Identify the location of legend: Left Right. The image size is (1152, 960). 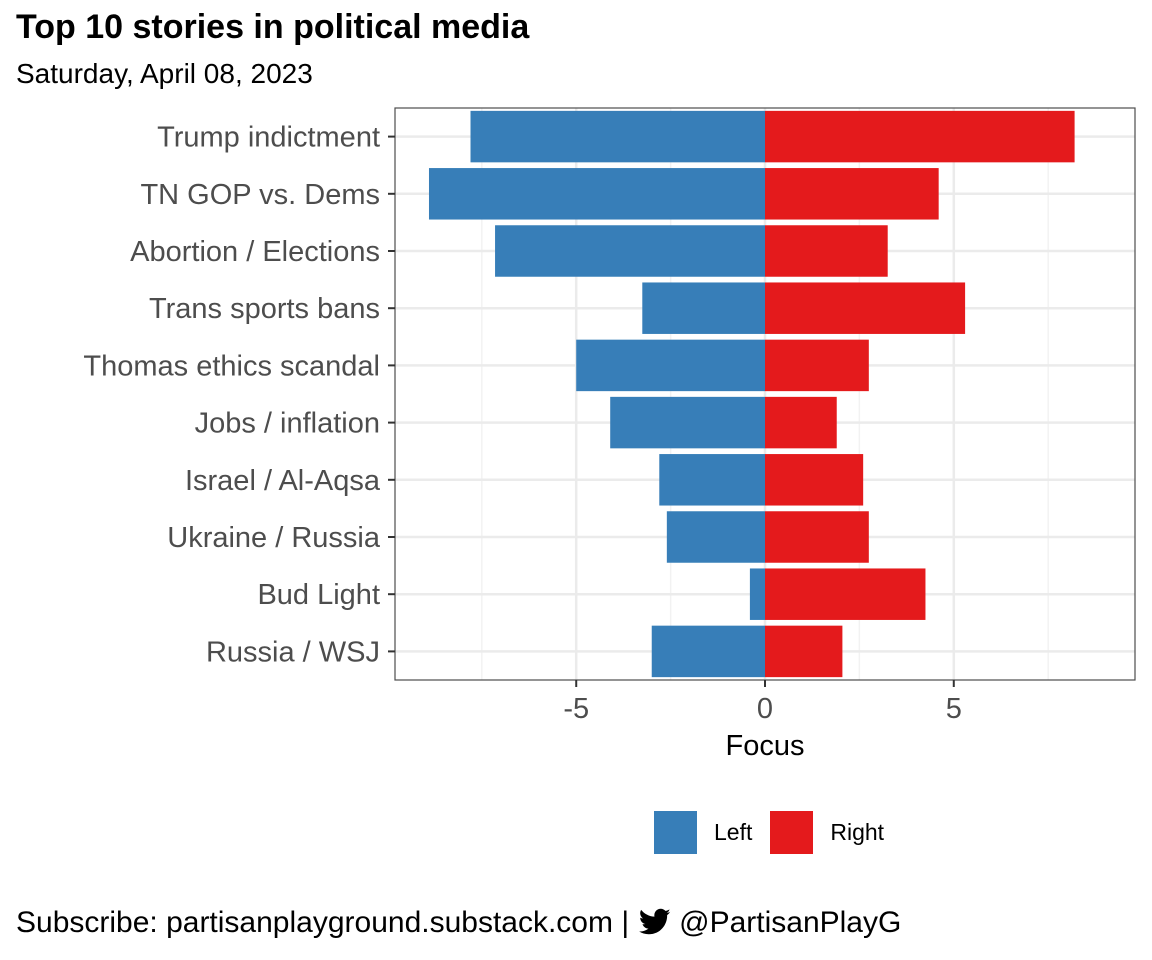
(778, 832).